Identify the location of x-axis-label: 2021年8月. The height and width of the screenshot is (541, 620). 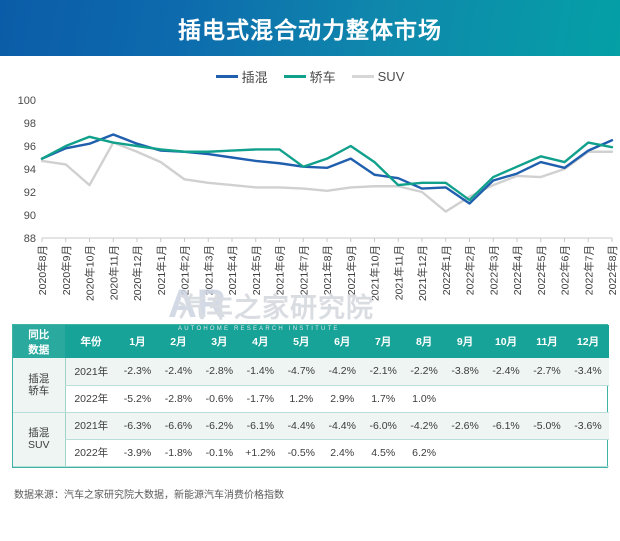
(327, 270).